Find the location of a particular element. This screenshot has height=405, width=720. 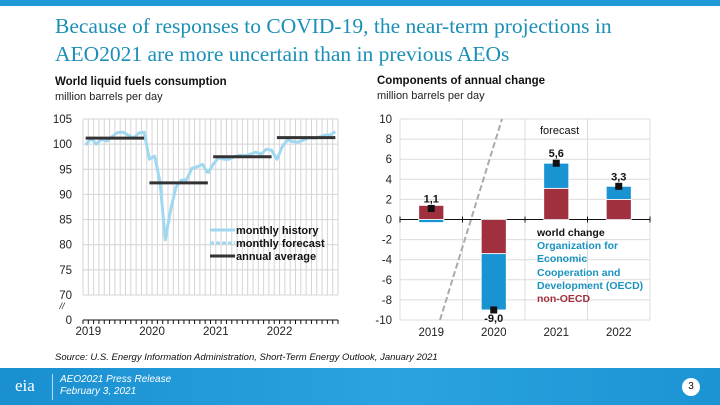

y-tick-label: 70 is located at coordinates (65, 296).